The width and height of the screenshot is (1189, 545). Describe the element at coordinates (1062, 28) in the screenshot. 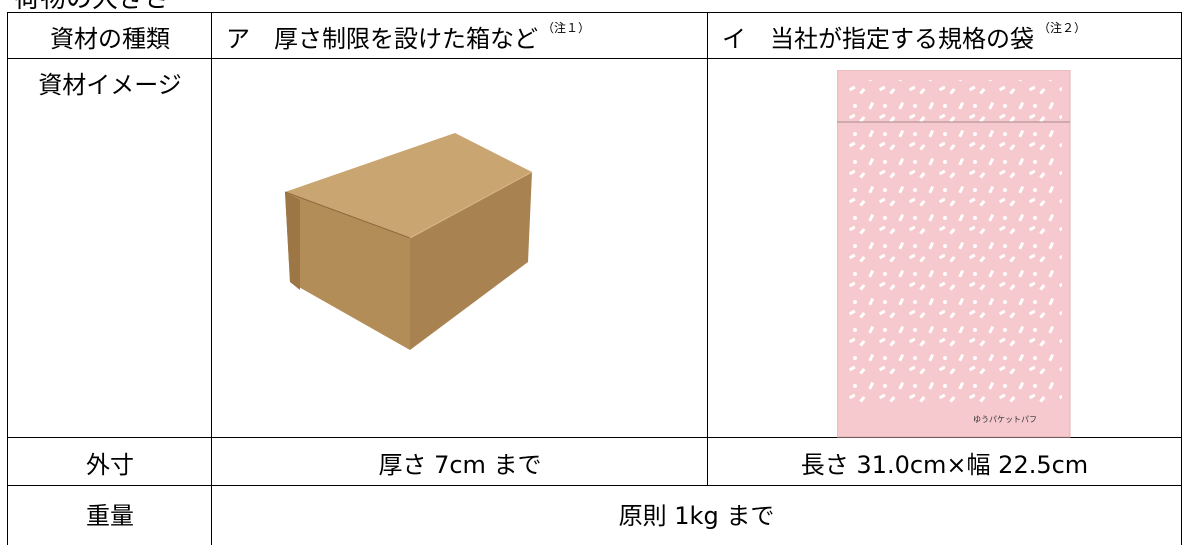

I see `header-note: （注２）` at that location.